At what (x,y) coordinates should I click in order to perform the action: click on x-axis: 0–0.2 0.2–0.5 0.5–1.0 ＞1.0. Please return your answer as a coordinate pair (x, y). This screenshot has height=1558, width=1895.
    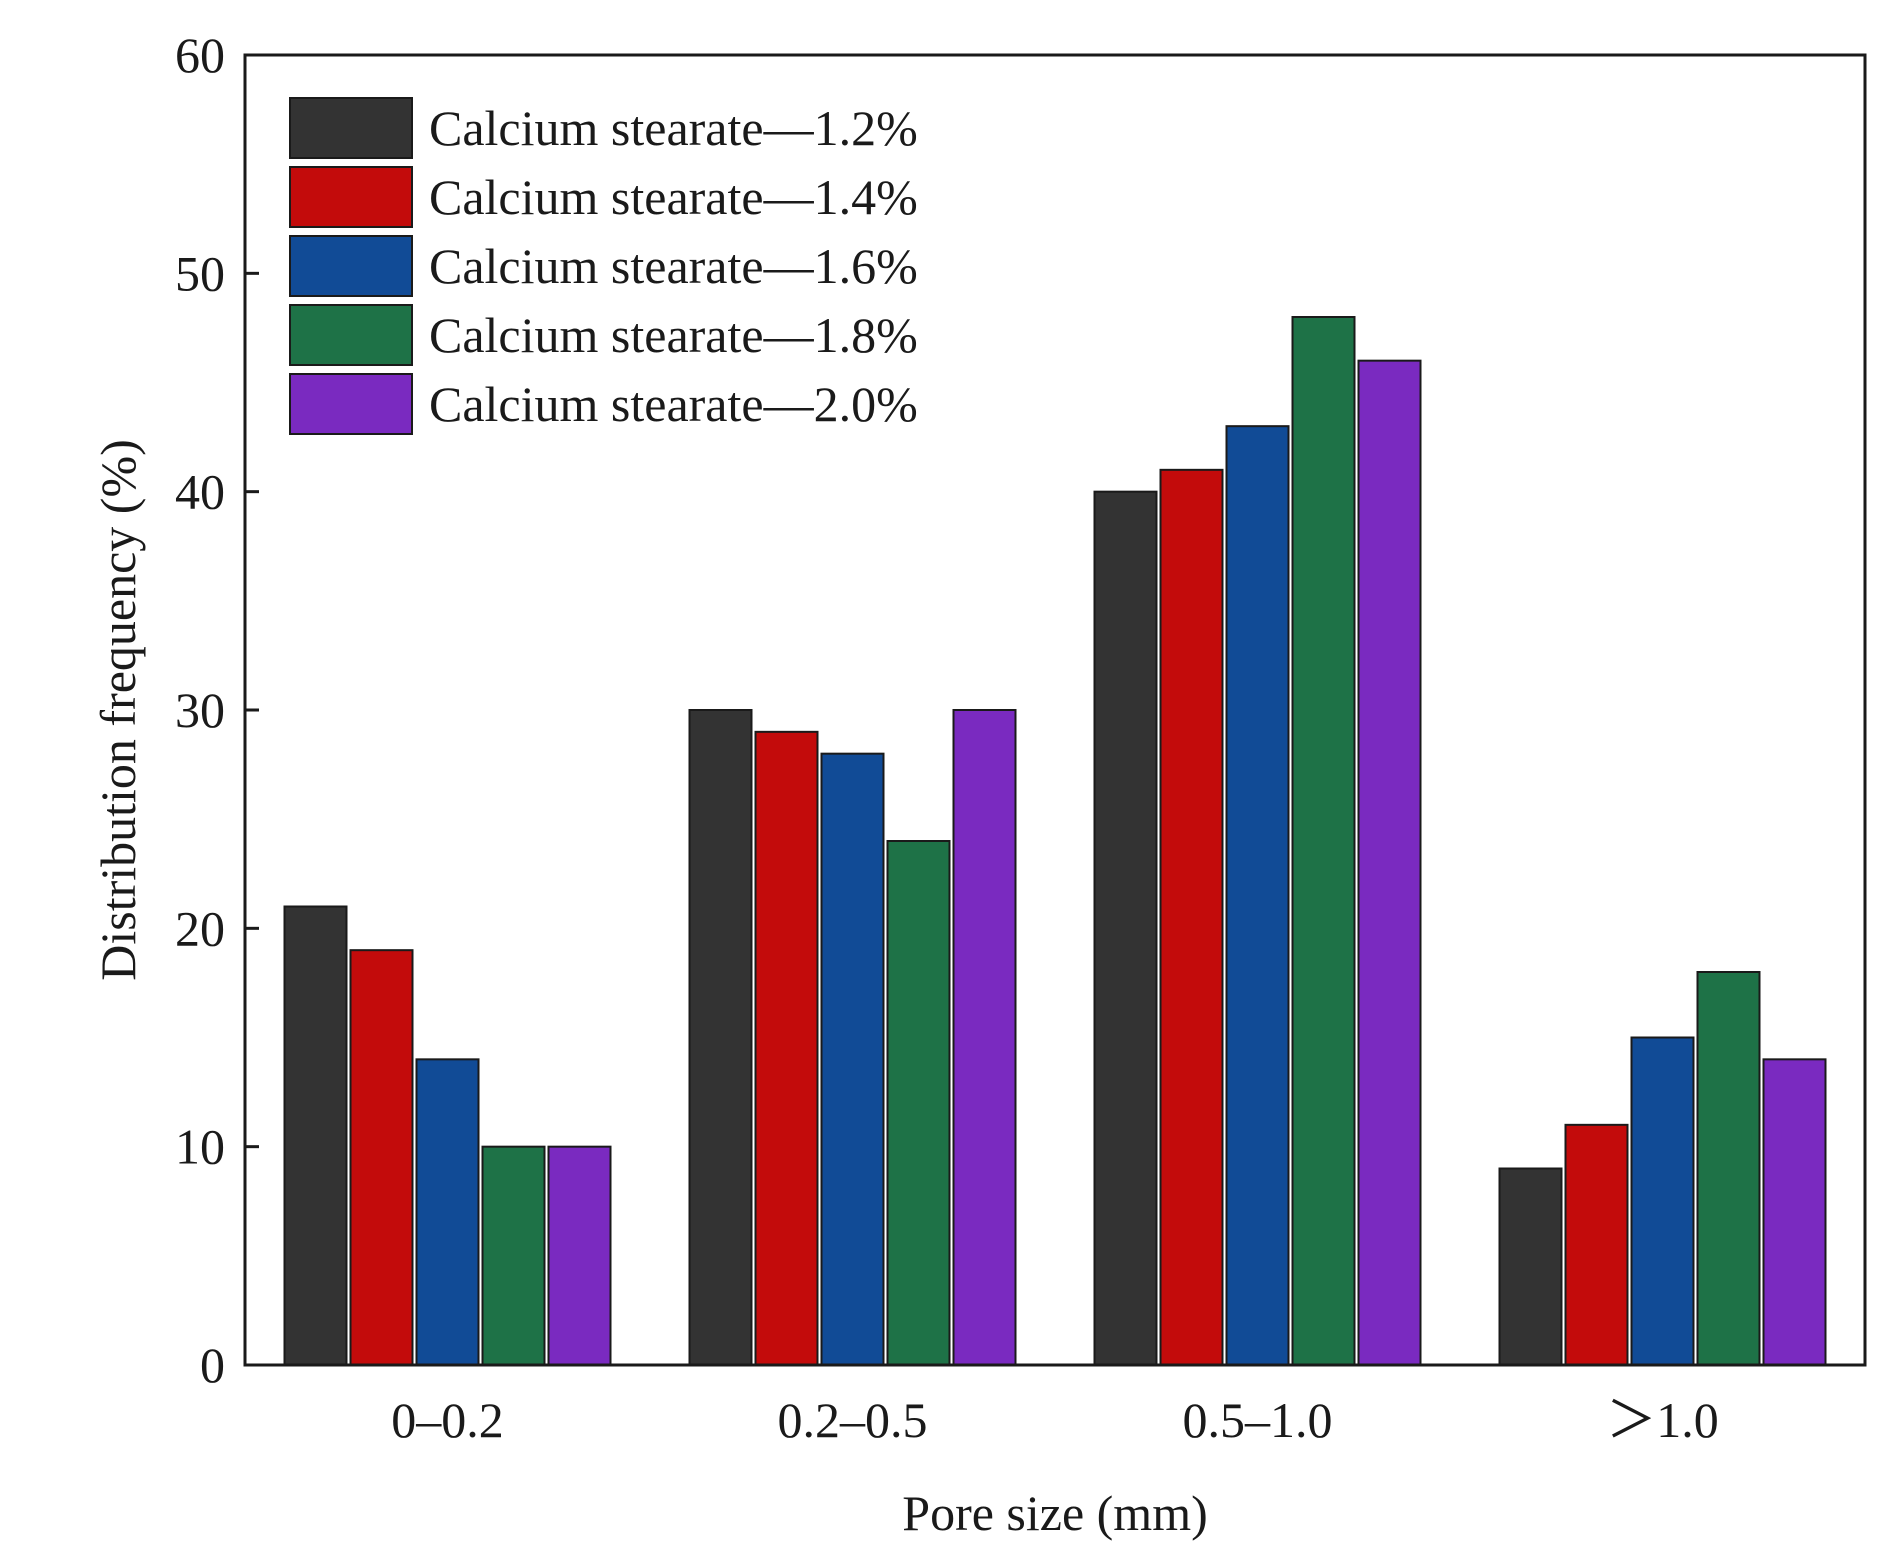
    Looking at the image, I should click on (1055, 1420).